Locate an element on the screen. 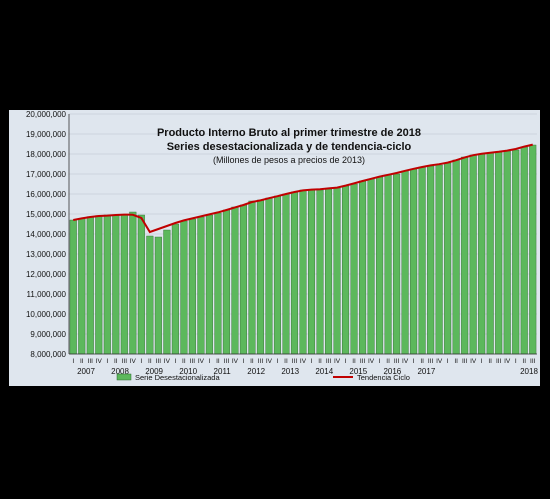  y-tick-label: 18,000,000 is located at coordinates (46, 154).